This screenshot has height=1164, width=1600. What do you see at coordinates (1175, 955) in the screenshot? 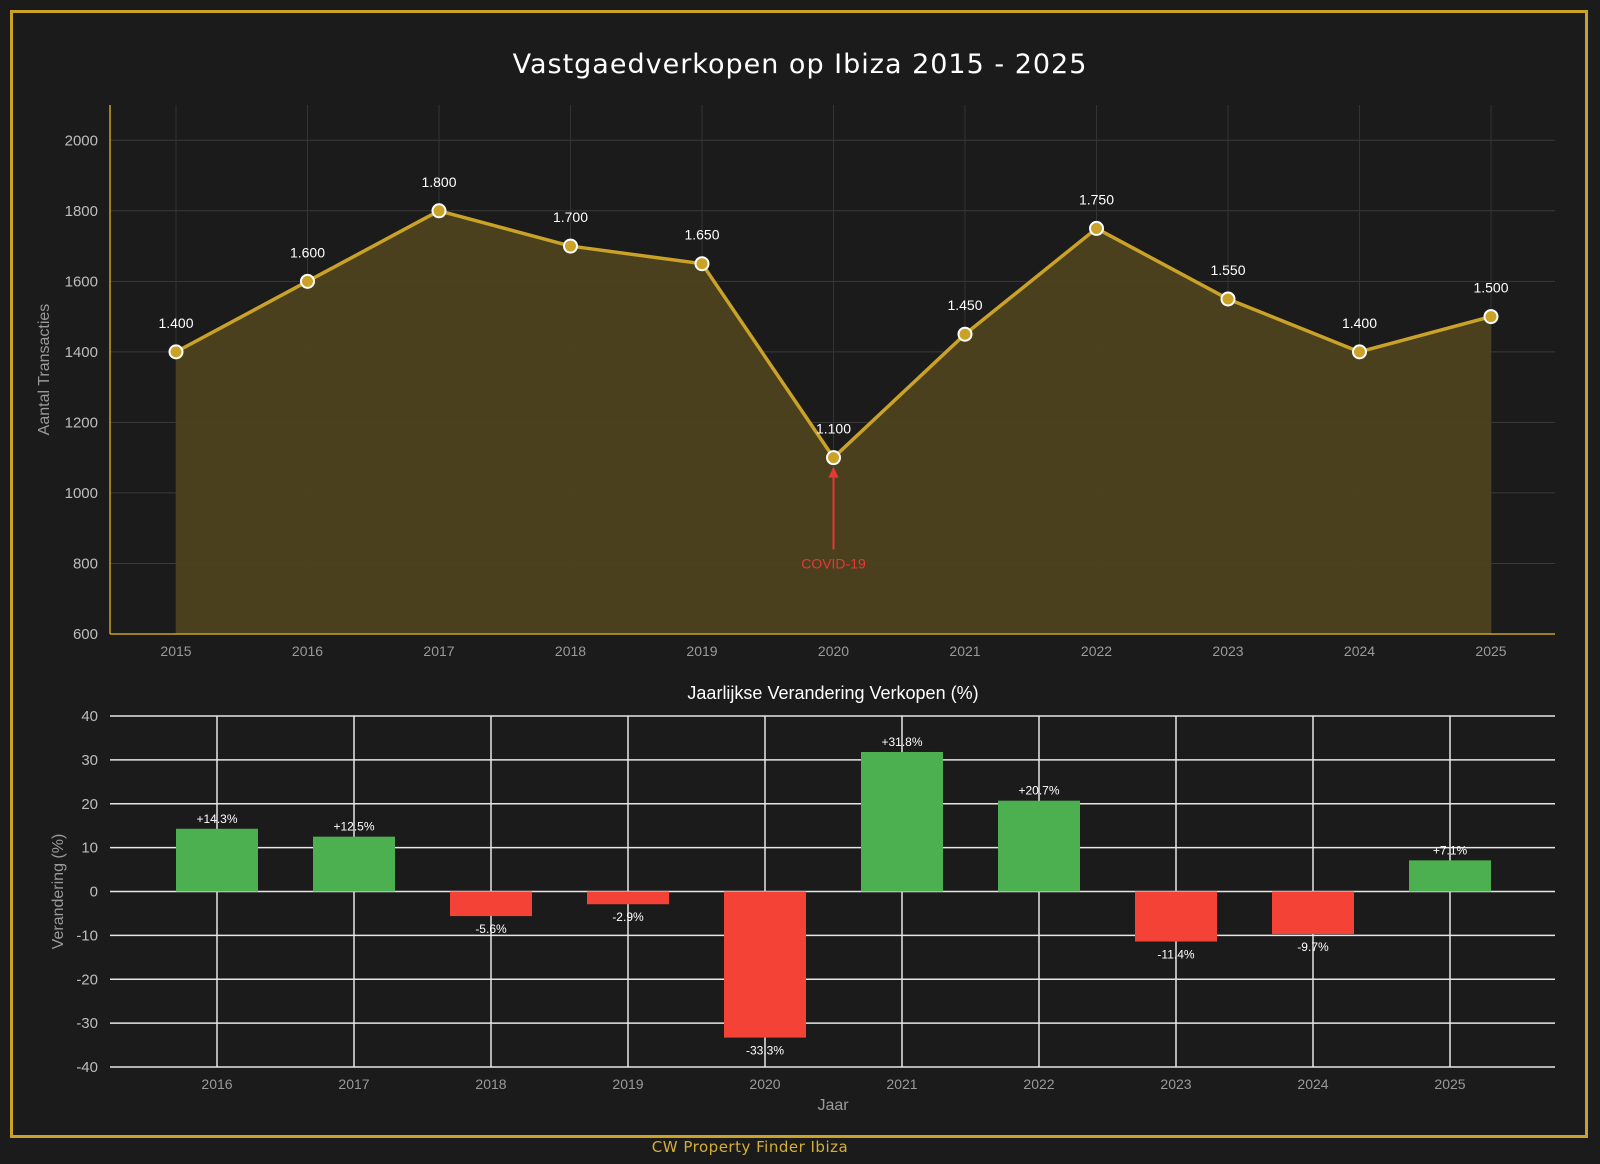
I see `bar-value-label: -11.4%` at bounding box center [1175, 955].